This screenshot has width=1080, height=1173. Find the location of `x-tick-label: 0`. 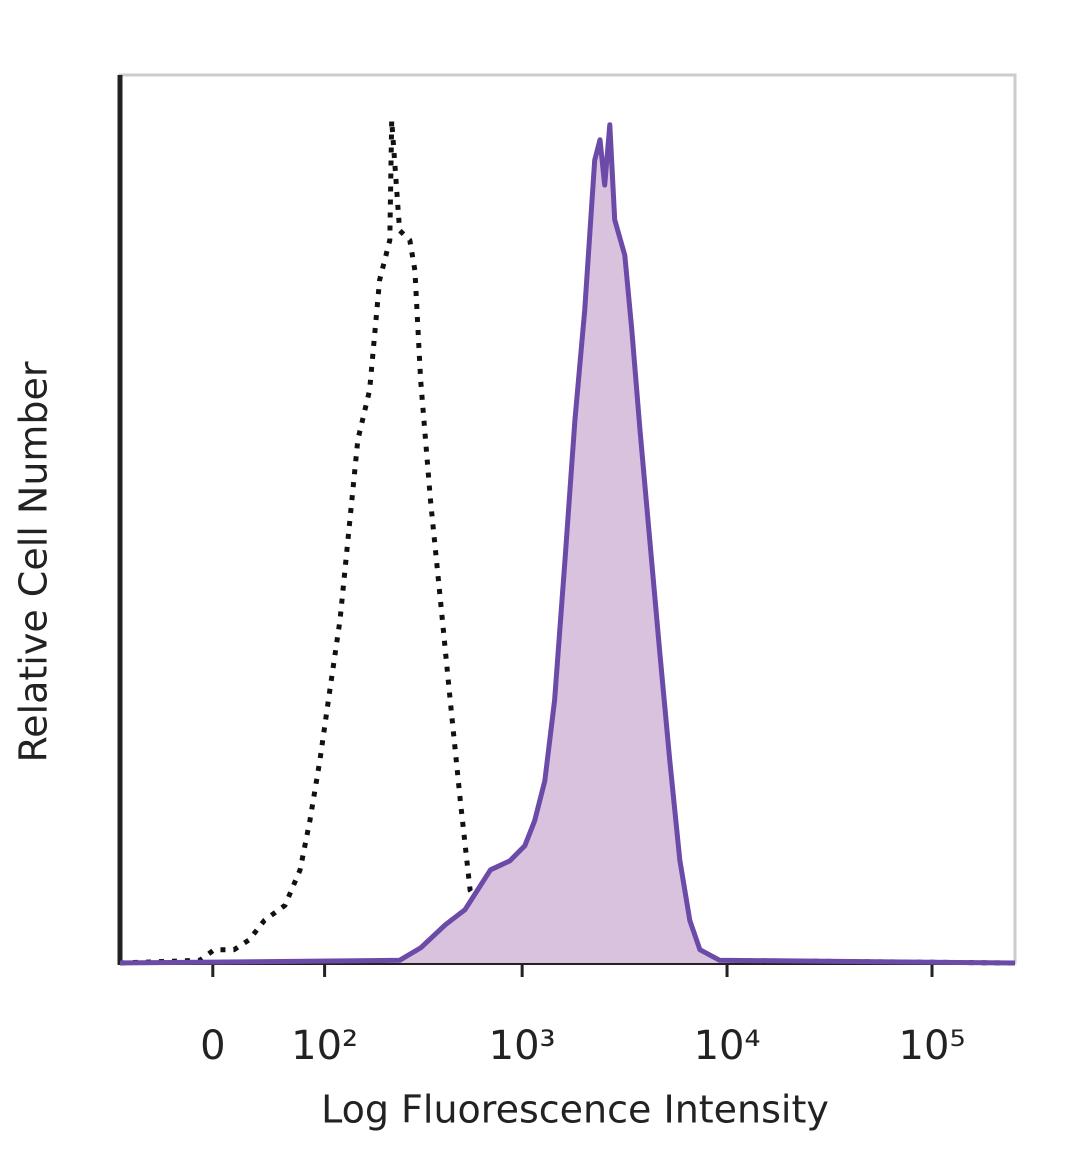

x-tick-label: 0 is located at coordinates (212, 1046).